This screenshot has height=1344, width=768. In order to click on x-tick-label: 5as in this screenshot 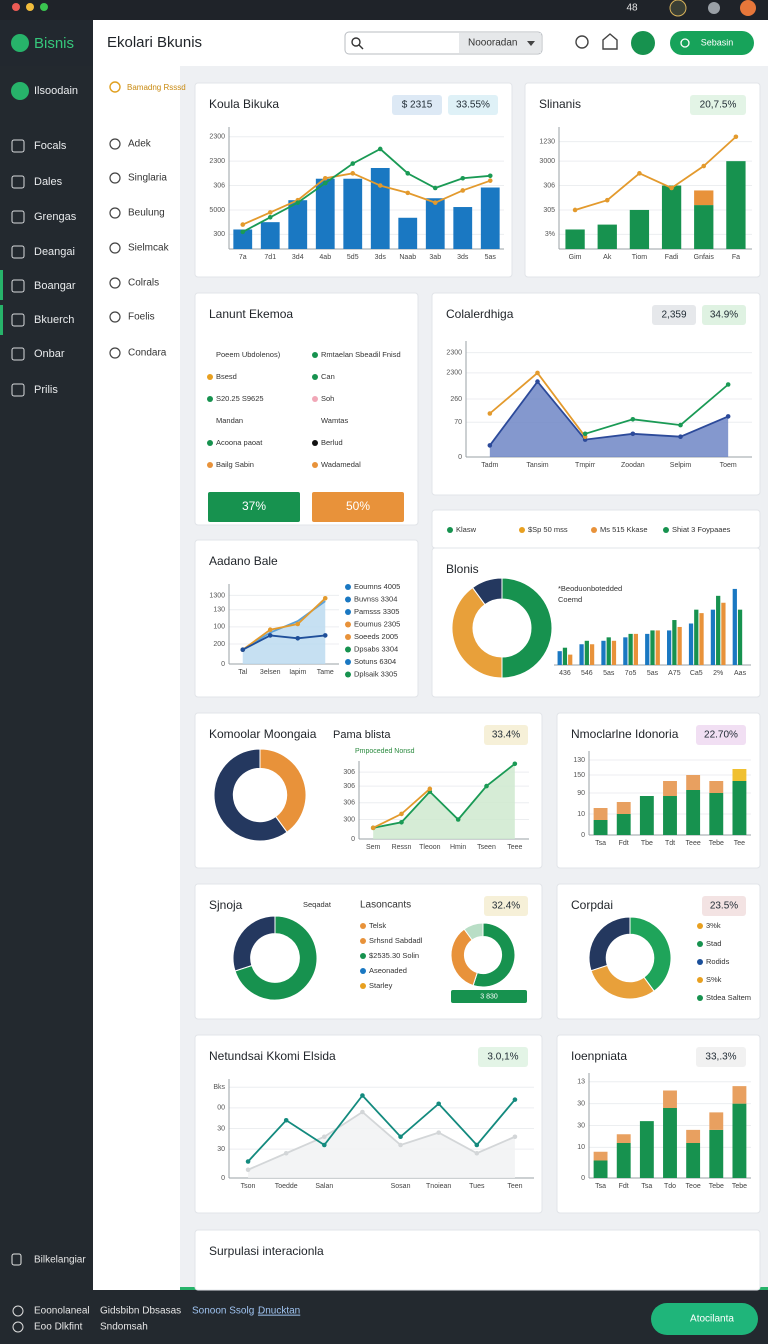, I will do `click(609, 673)`.